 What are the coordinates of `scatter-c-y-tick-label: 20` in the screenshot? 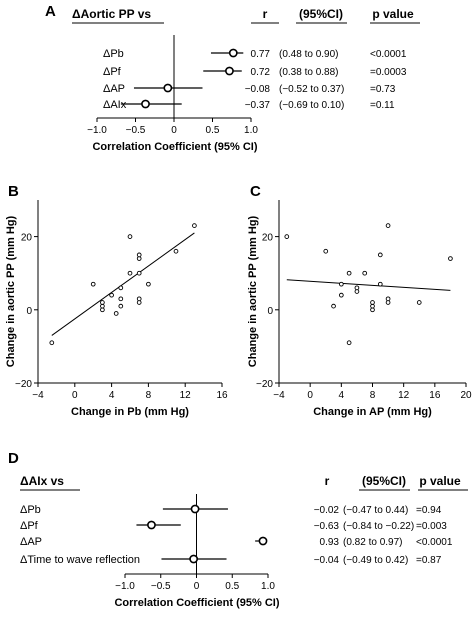 It's located at (268, 238).